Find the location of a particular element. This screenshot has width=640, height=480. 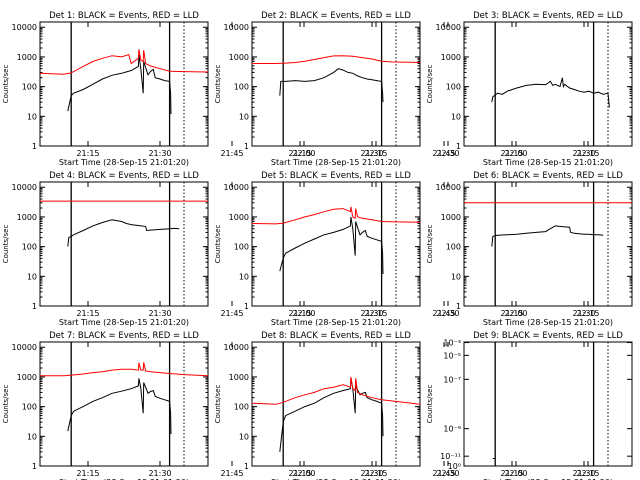

y-tick-label: 10⁻⁷ is located at coordinates (452, 379).